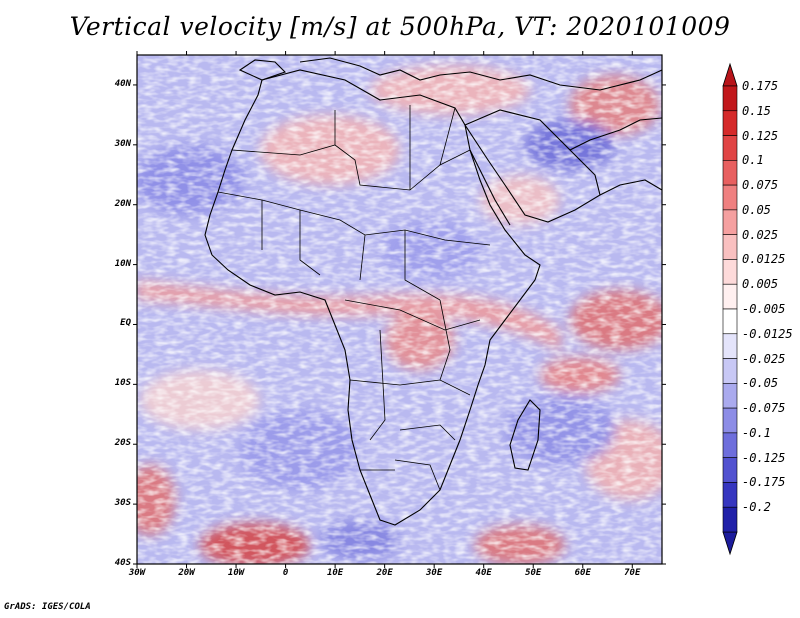 This screenshot has width=800, height=618. I want to click on colorbar-level-label: -0.175, so click(764, 482).